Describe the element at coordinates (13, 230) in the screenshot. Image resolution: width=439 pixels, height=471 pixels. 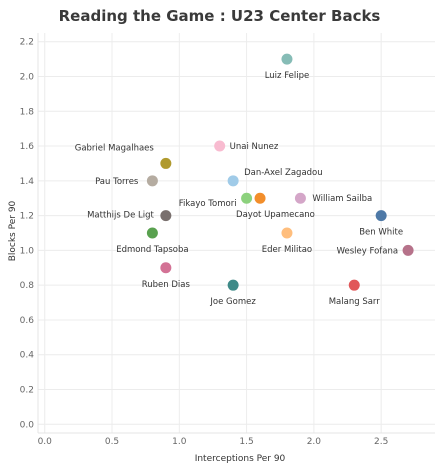
I see `y-axis-label: Blocks Per 90` at that location.